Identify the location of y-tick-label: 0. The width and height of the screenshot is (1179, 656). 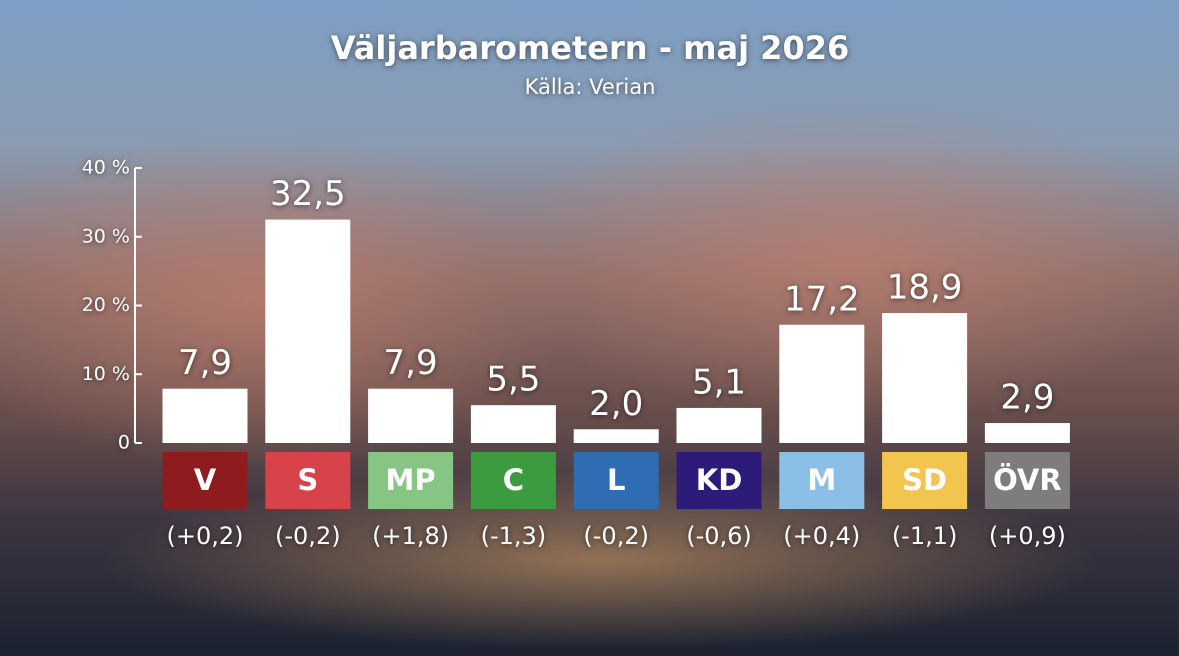
(124, 443).